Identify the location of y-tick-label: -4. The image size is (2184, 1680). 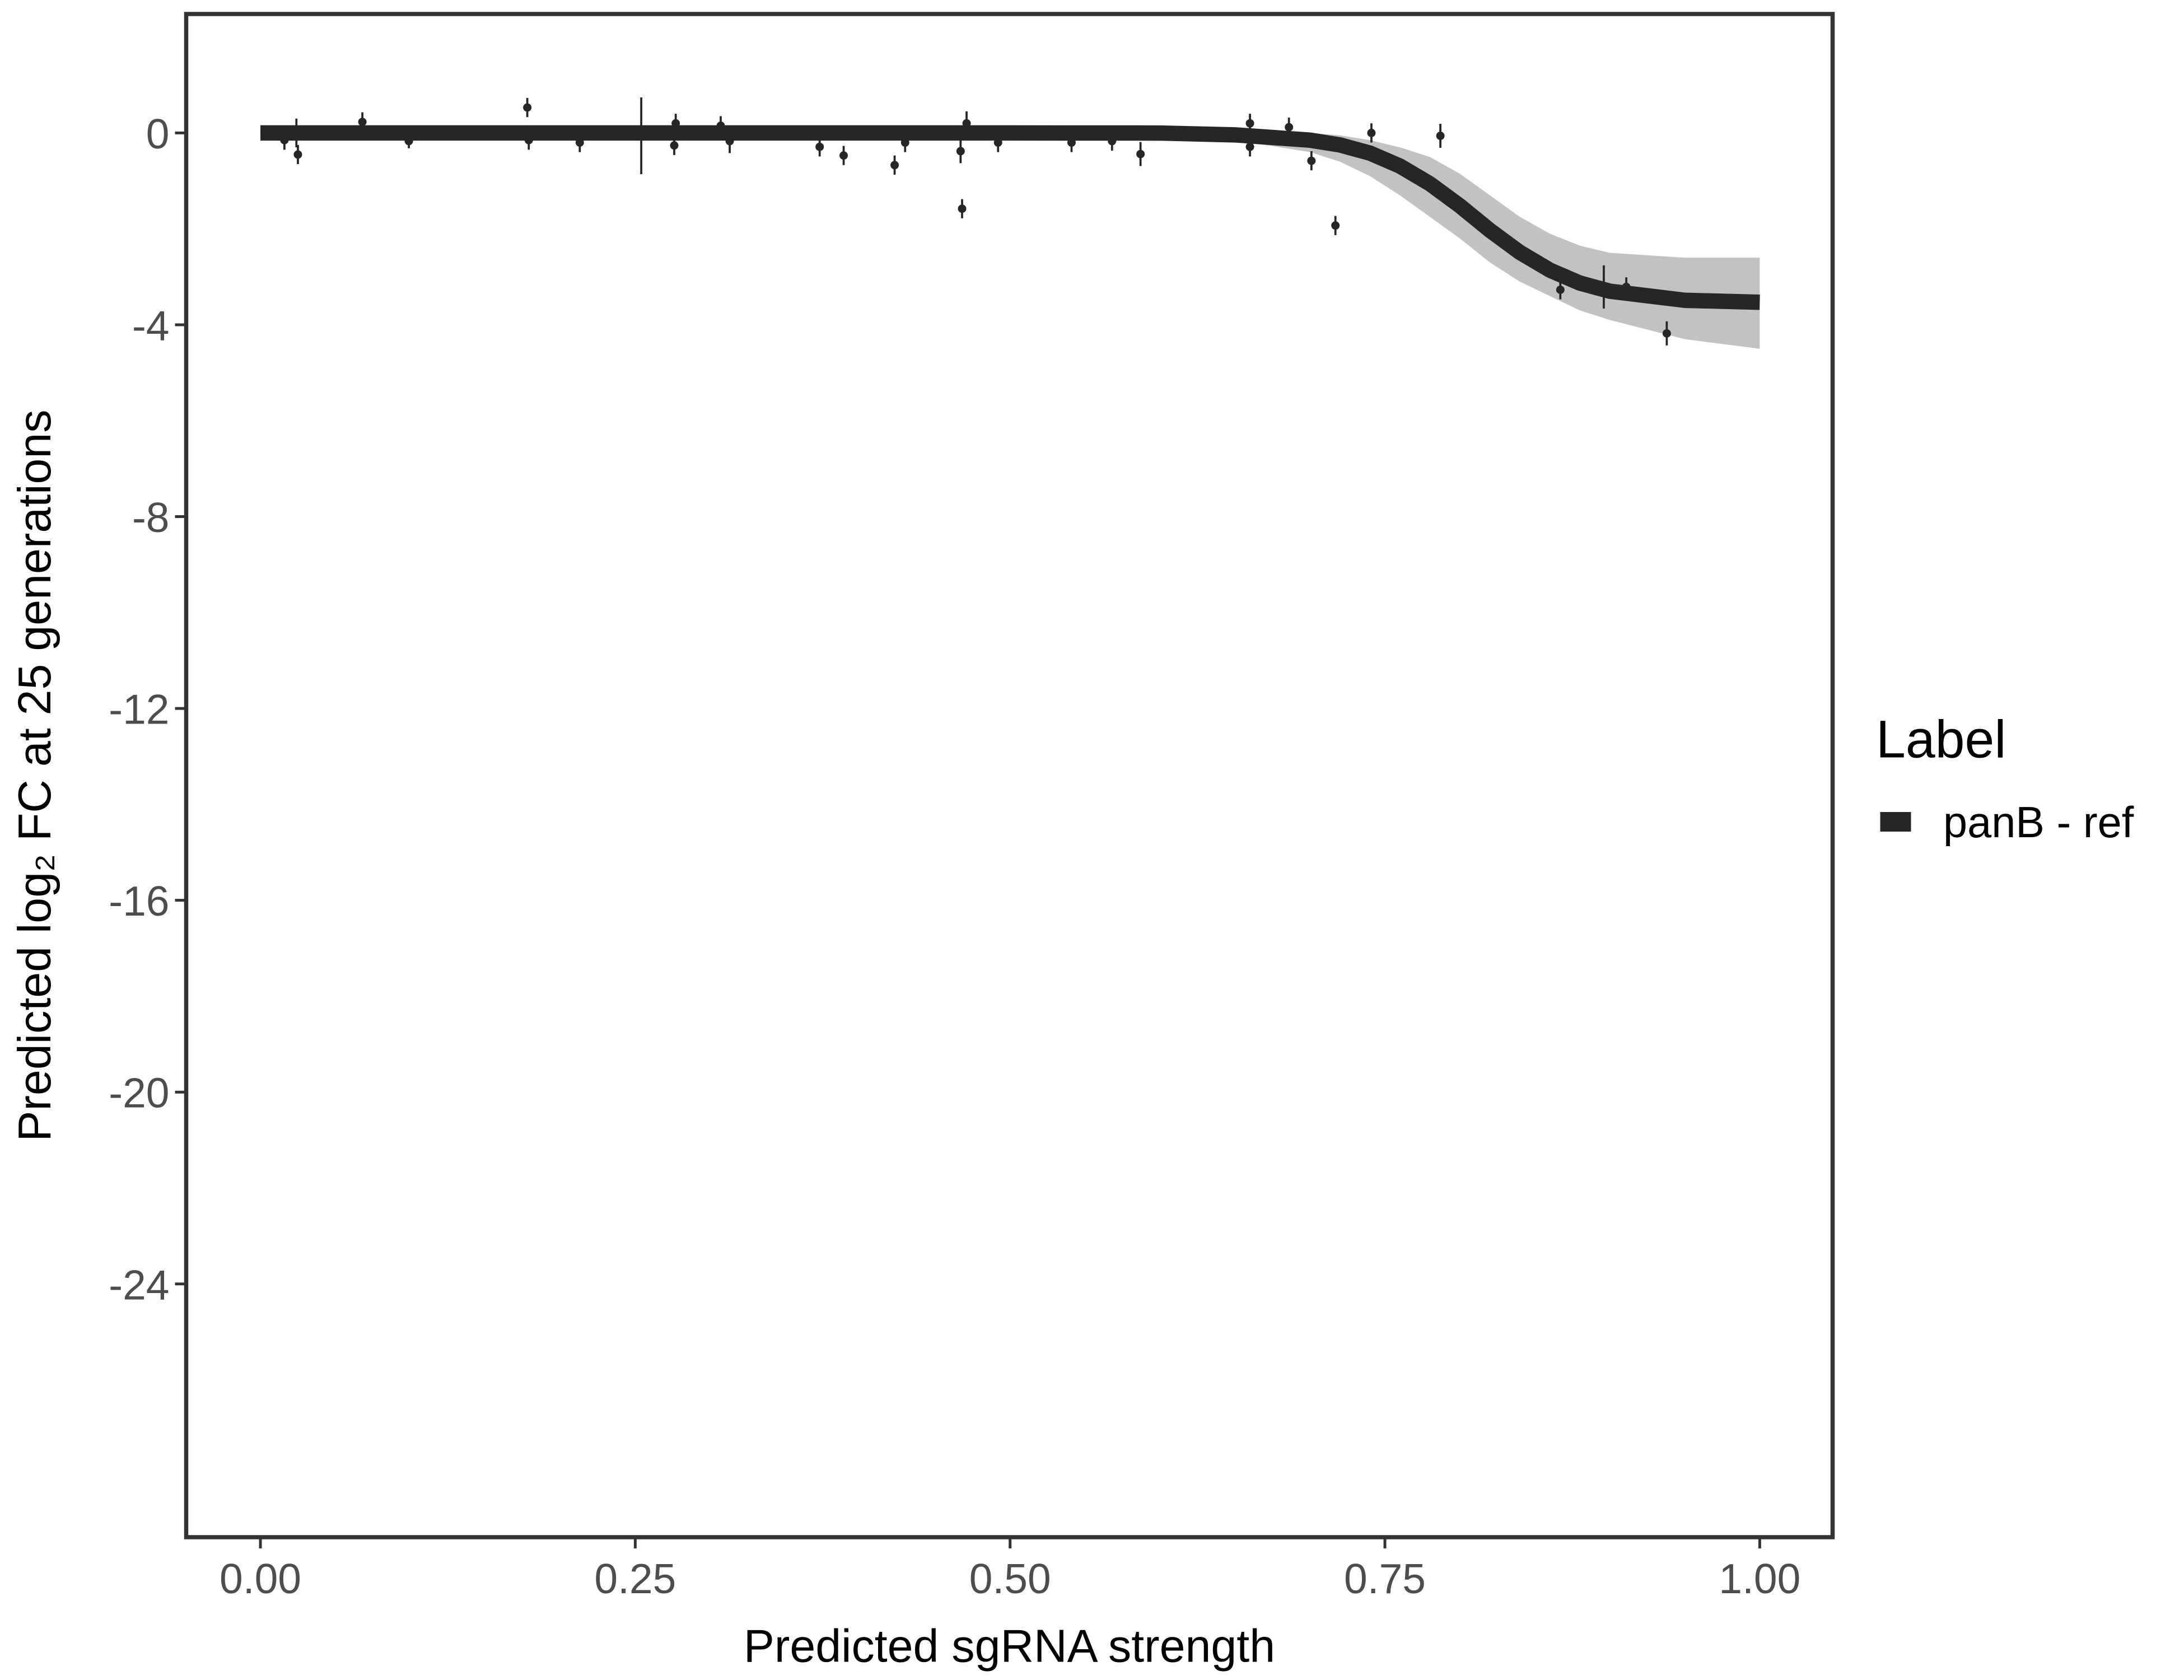
(151, 326).